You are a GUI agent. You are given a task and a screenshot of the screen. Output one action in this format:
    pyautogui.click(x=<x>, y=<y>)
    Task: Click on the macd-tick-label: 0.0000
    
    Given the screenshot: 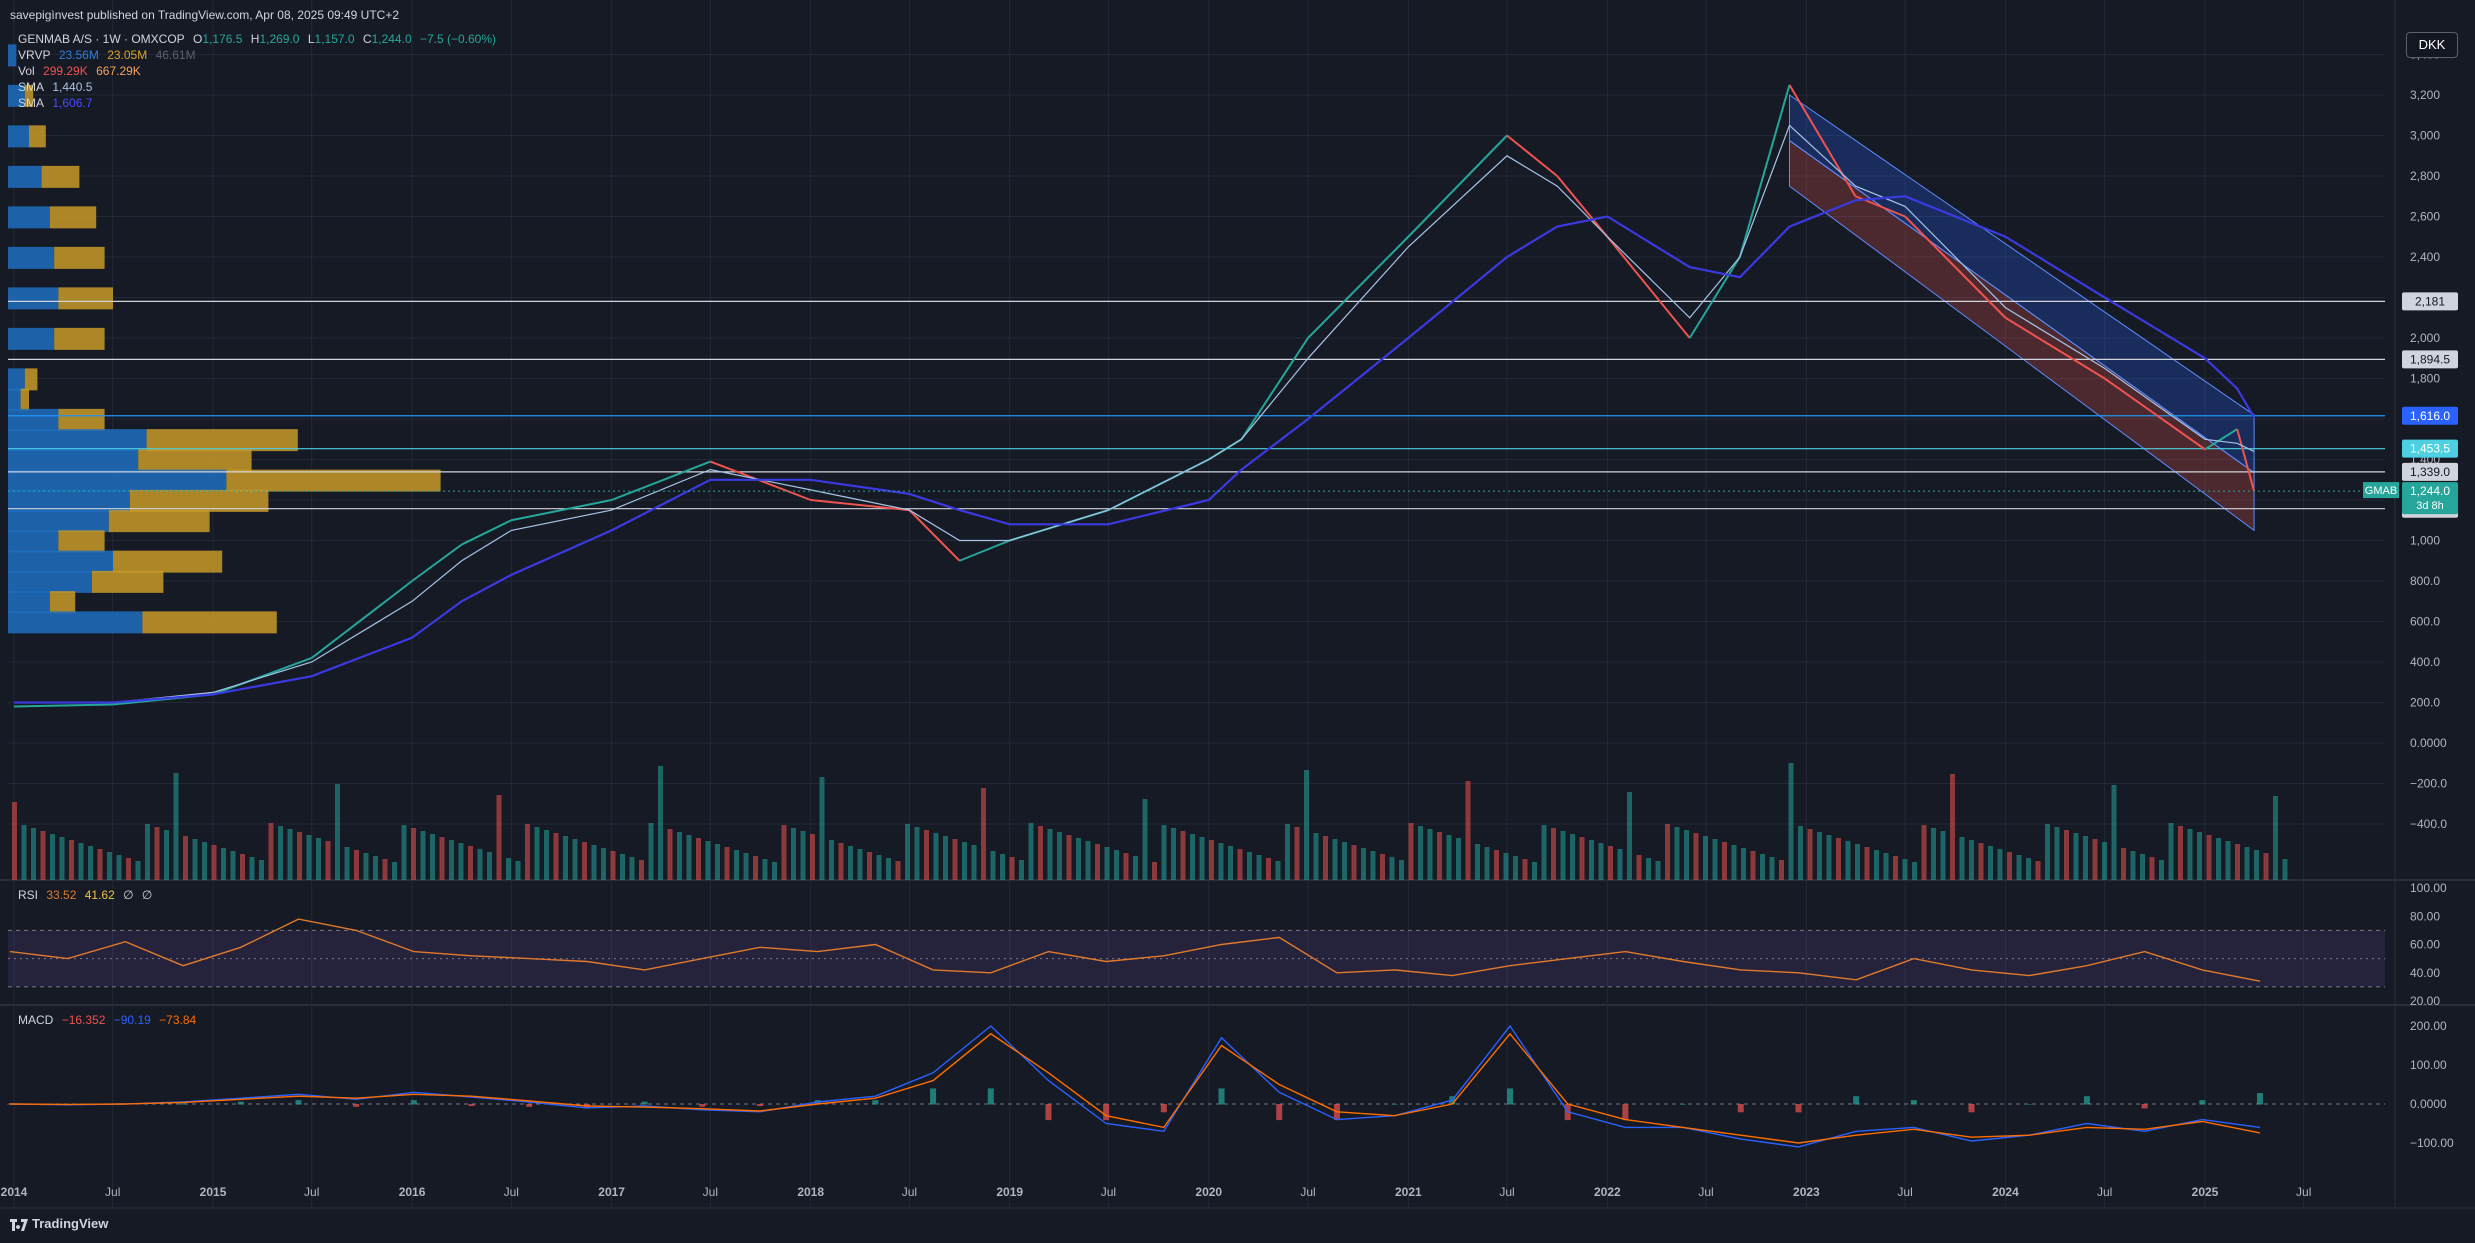 What is the action you would take?
    pyautogui.click(x=2428, y=1104)
    